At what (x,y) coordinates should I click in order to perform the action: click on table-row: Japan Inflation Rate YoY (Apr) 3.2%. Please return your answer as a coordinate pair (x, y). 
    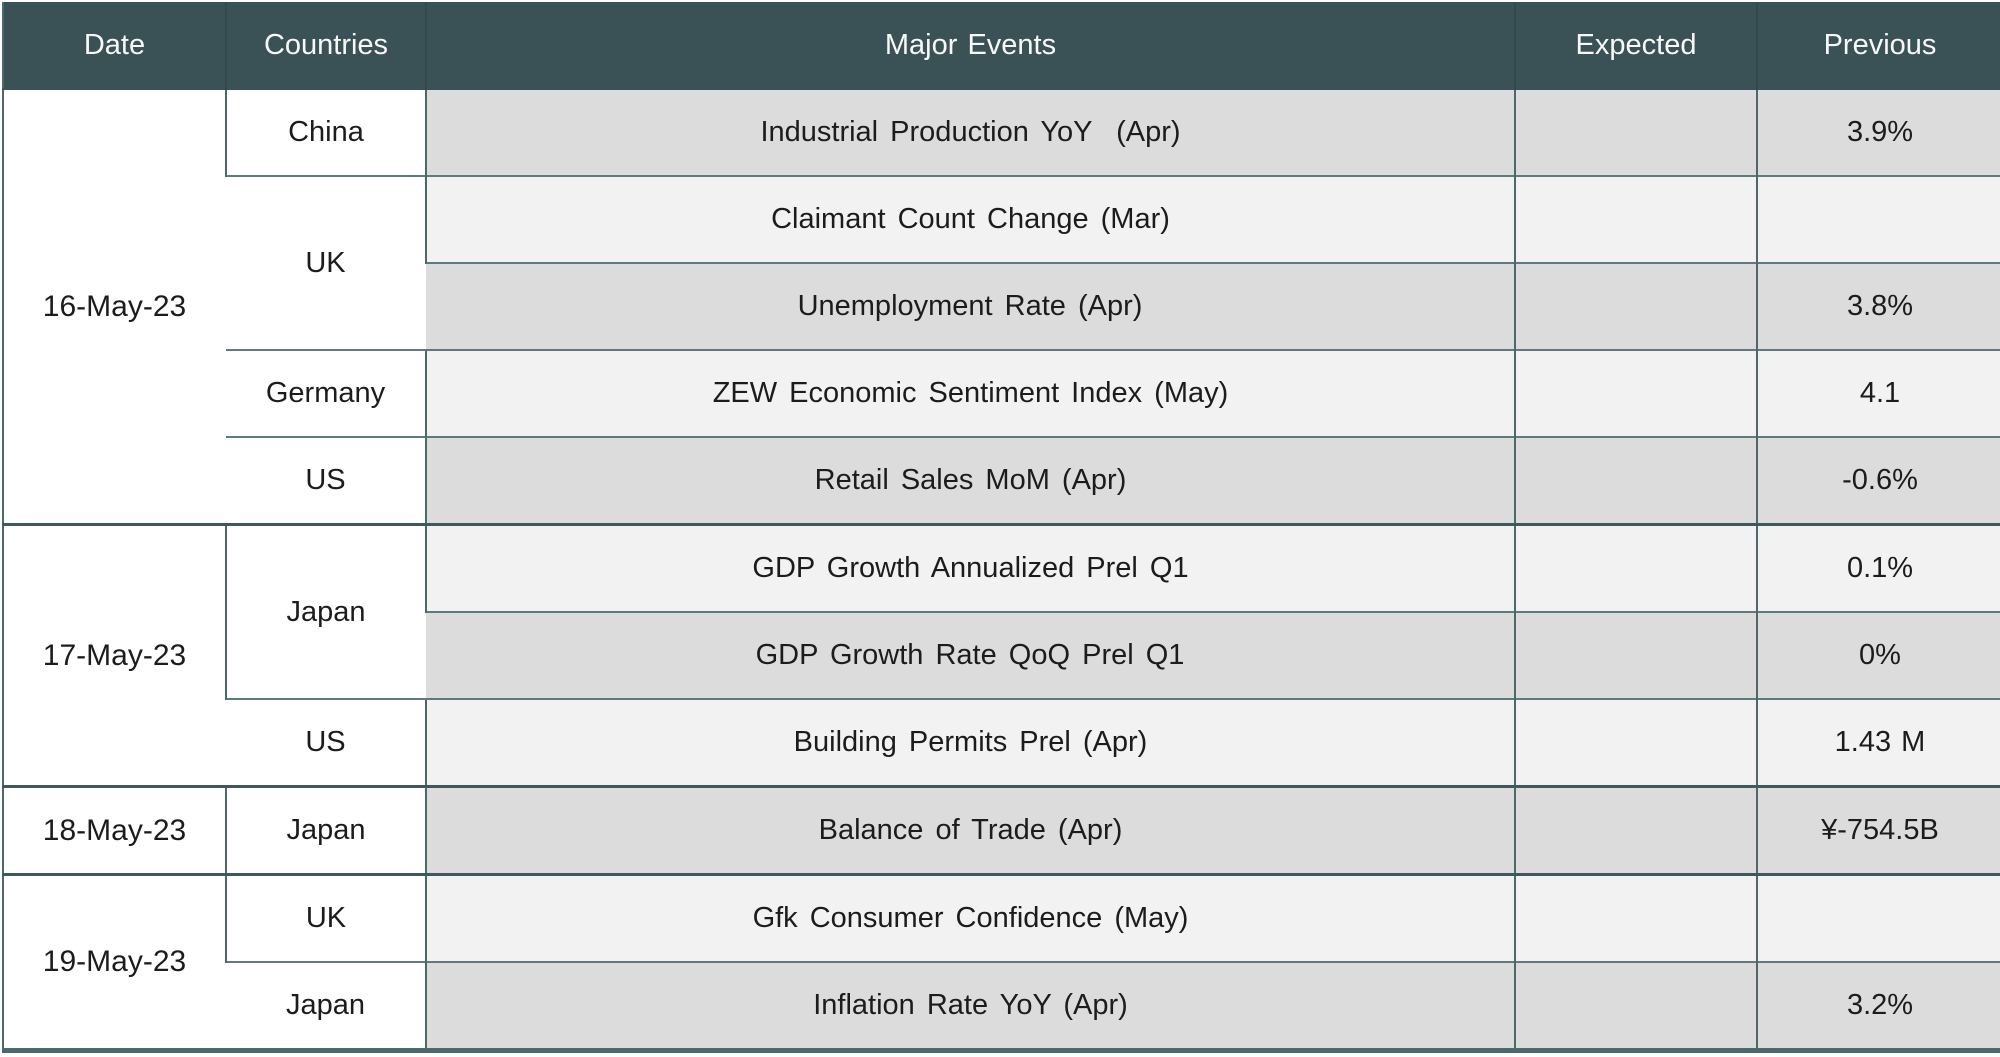
    Looking at the image, I should click on (1001, 1006).